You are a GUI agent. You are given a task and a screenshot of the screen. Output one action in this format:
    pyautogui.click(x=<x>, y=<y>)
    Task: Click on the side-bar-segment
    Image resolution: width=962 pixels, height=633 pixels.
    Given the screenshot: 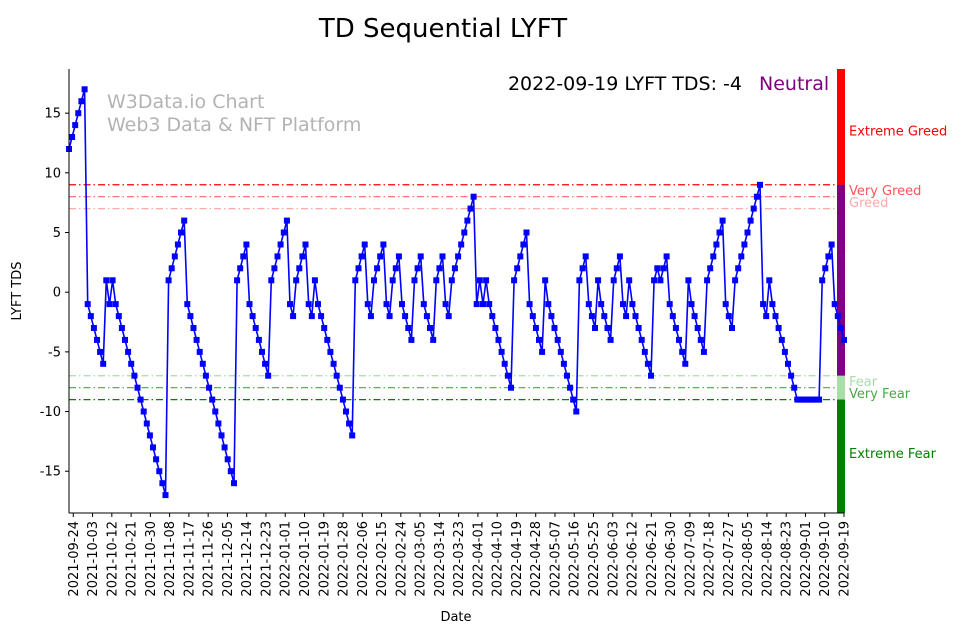 What is the action you would take?
    pyautogui.click(x=841, y=127)
    